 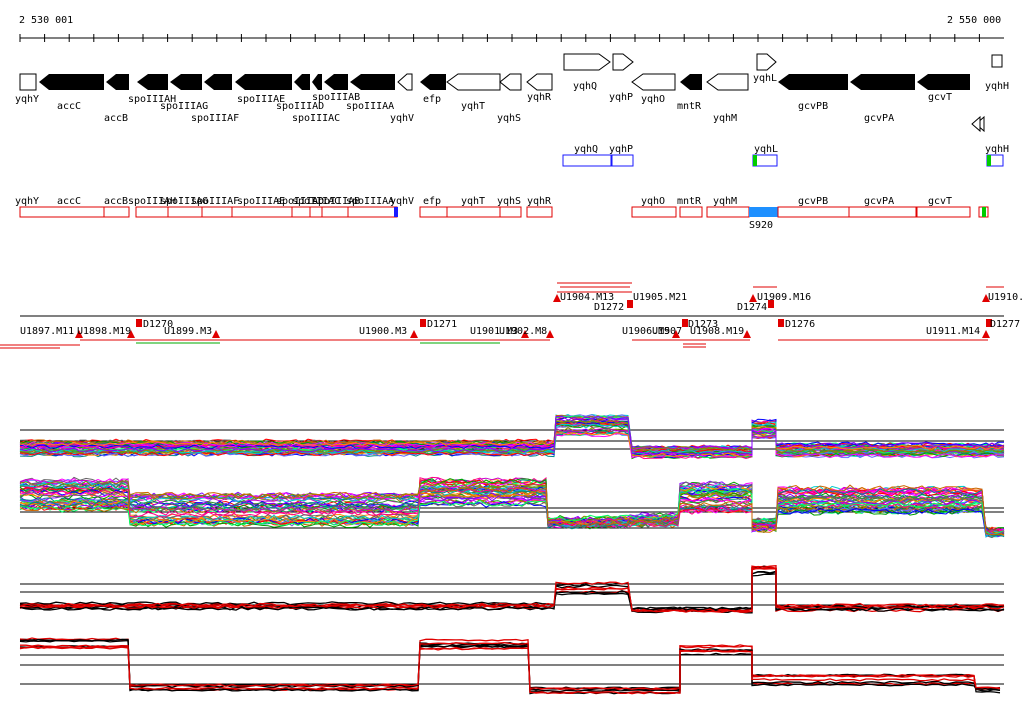 I want to click on gene-yqhO, so click(x=653, y=82).